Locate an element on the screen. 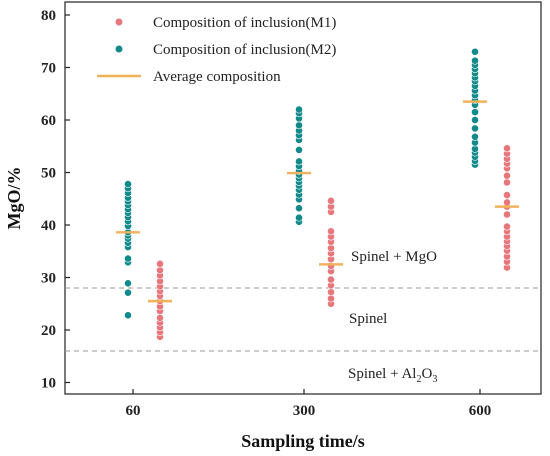 The image size is (550, 456). y-tick-label-60: 60 is located at coordinates (48, 121).